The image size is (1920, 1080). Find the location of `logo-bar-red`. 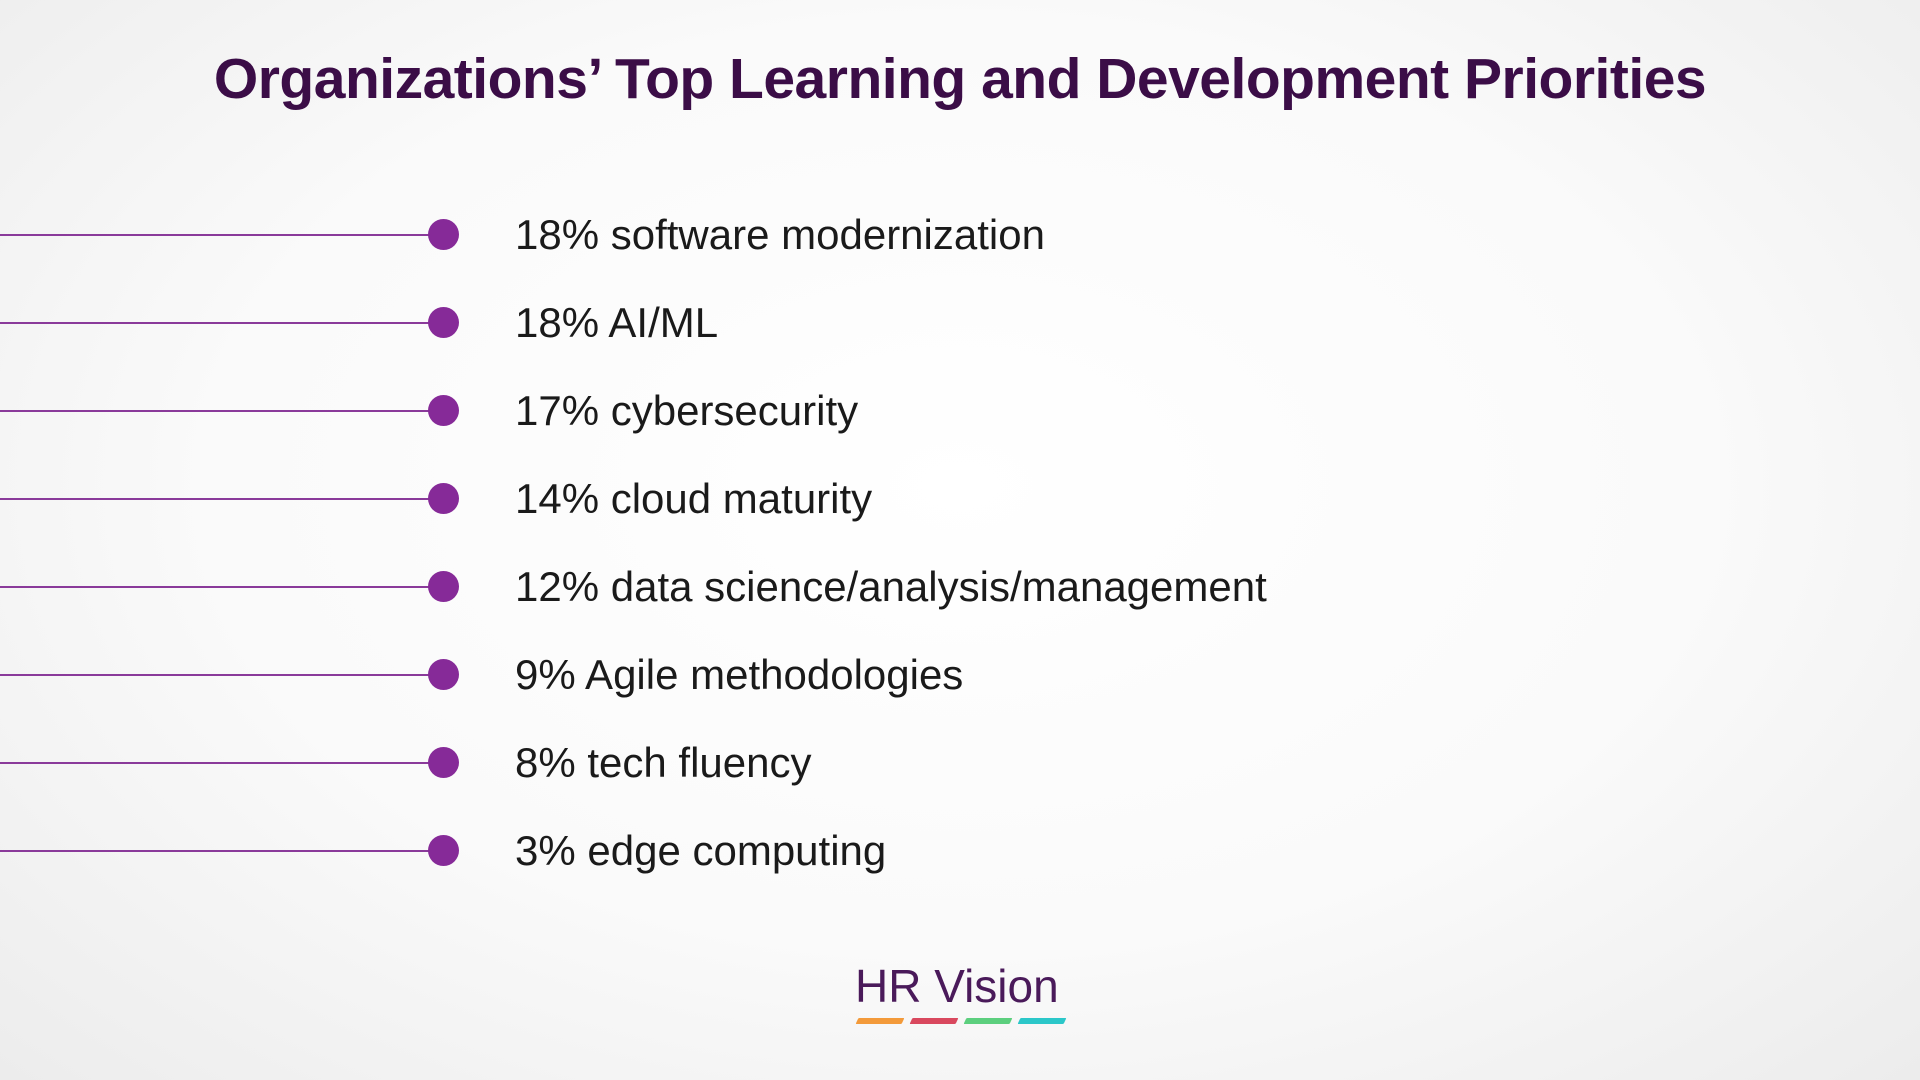

logo-bar-red is located at coordinates (934, 1021).